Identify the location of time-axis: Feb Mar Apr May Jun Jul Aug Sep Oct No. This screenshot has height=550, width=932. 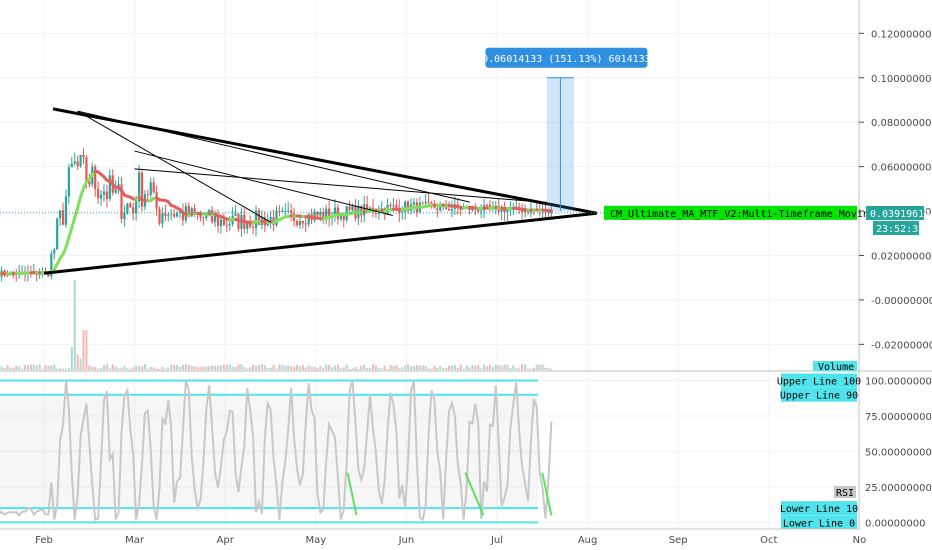
(450, 540).